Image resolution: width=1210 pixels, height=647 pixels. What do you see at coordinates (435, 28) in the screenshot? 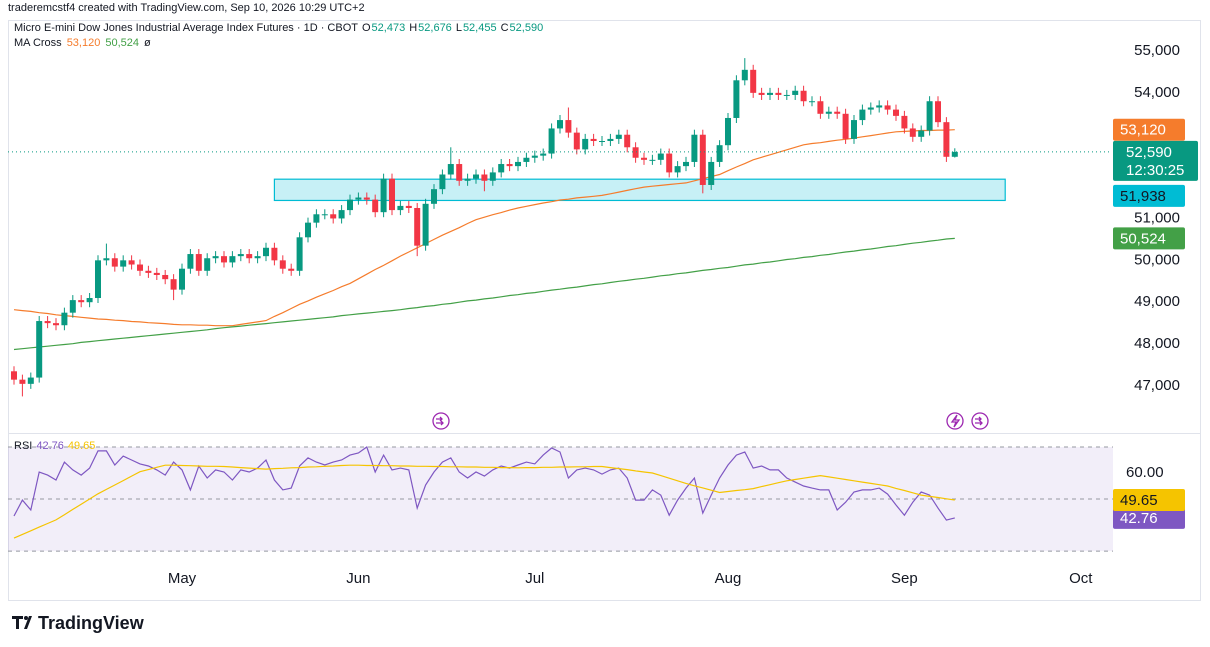
I see `ohlc-value: 52,676` at bounding box center [435, 28].